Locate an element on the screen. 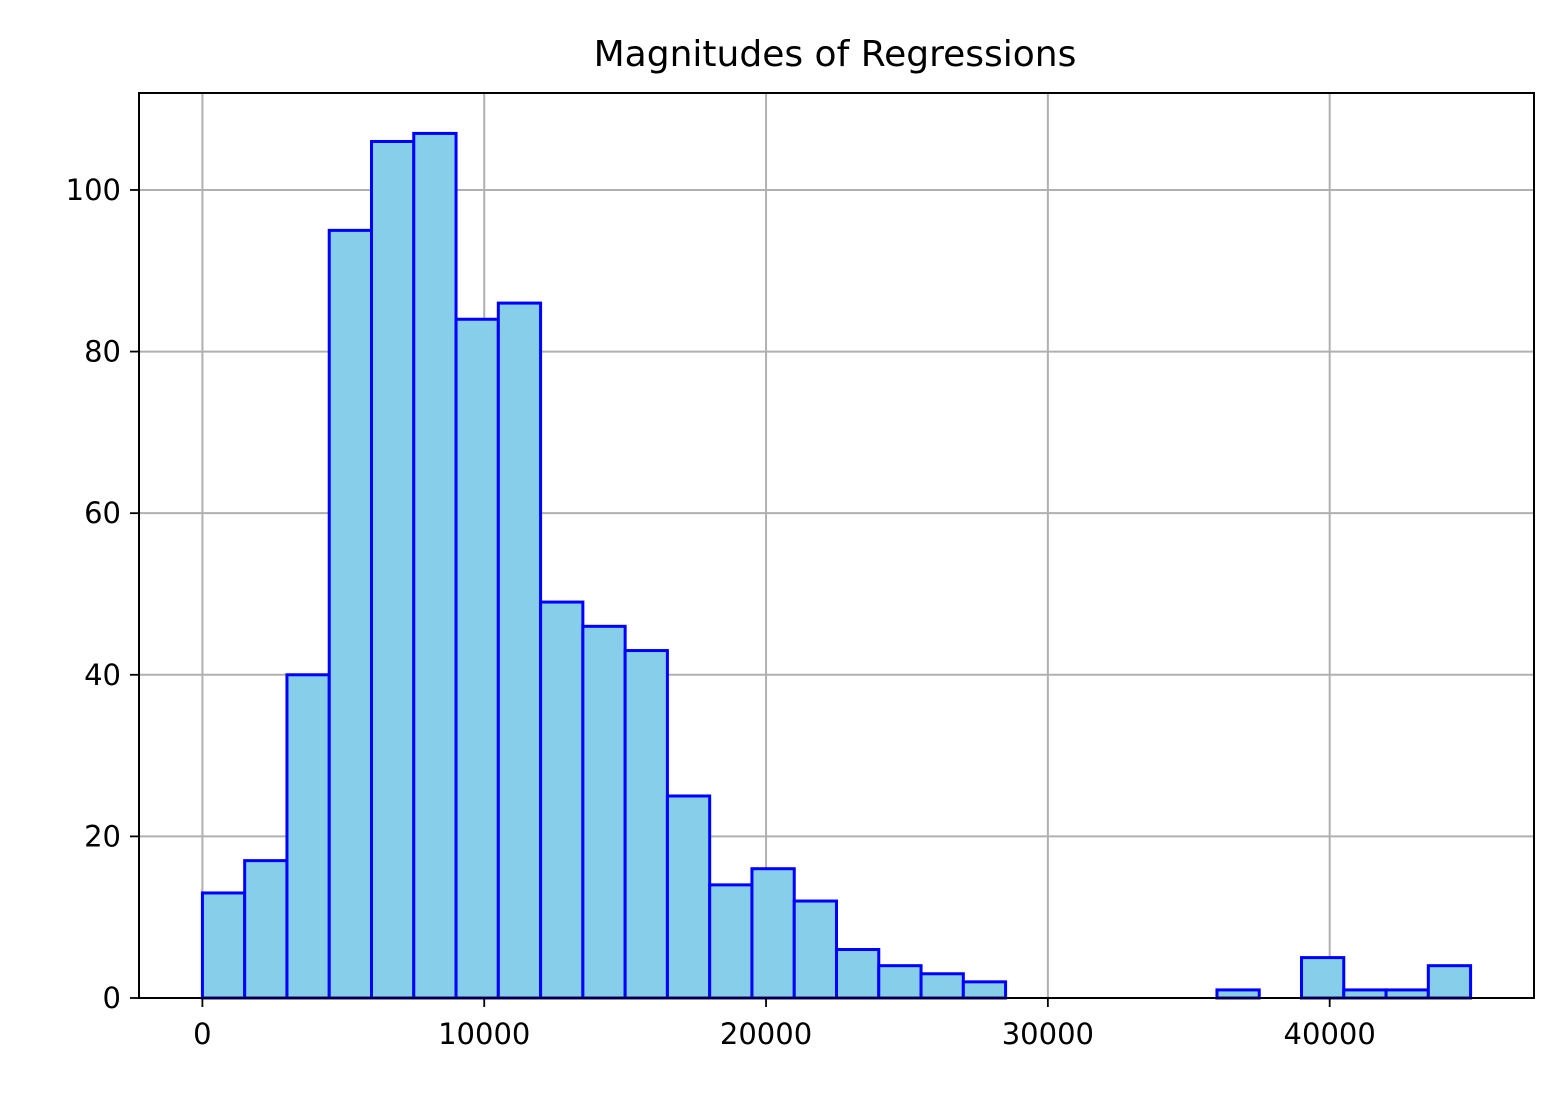  y-tick-label-4: 80 is located at coordinates (102, 352).